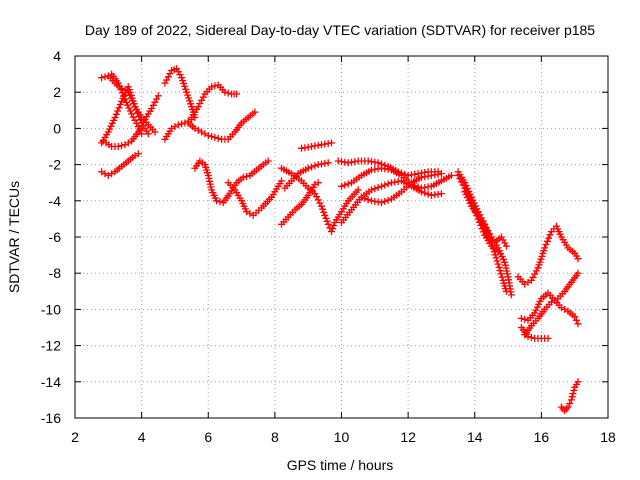  I want to click on y-tick-label: -10, so click(51, 309).